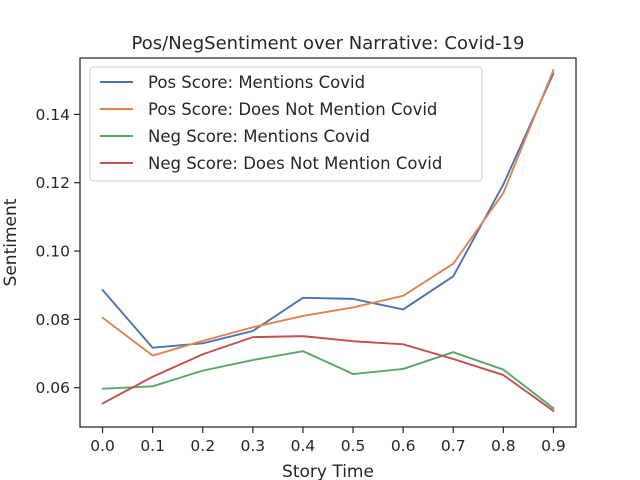  Describe the element at coordinates (303, 446) in the screenshot. I see `x-tick-label: 0.4` at that location.